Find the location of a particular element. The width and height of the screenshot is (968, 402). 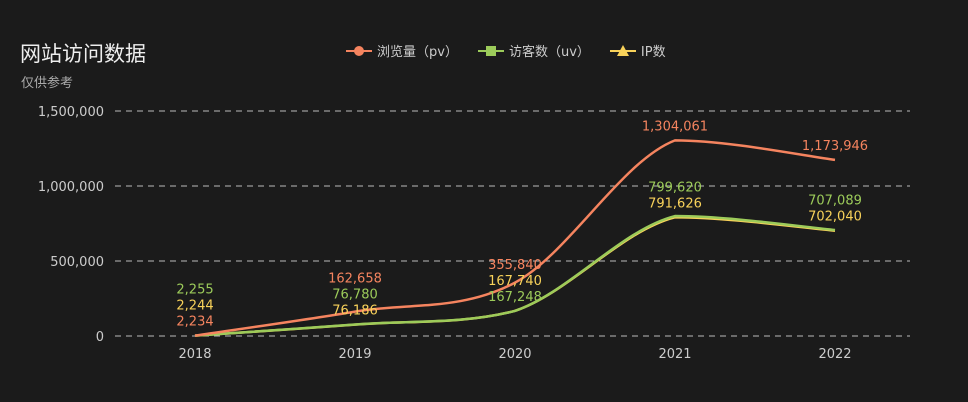

y-tick-label: 0 is located at coordinates (100, 337).